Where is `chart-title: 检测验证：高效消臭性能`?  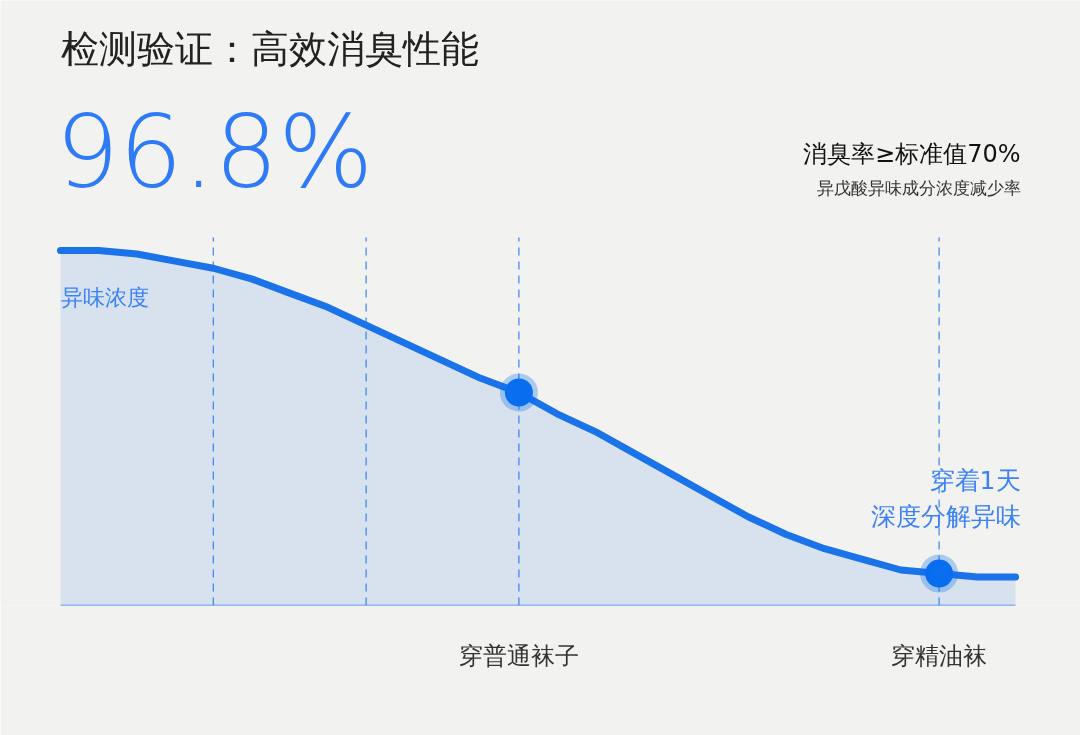 chart-title: 检测验证：高效消臭性能 is located at coordinates (269, 48).